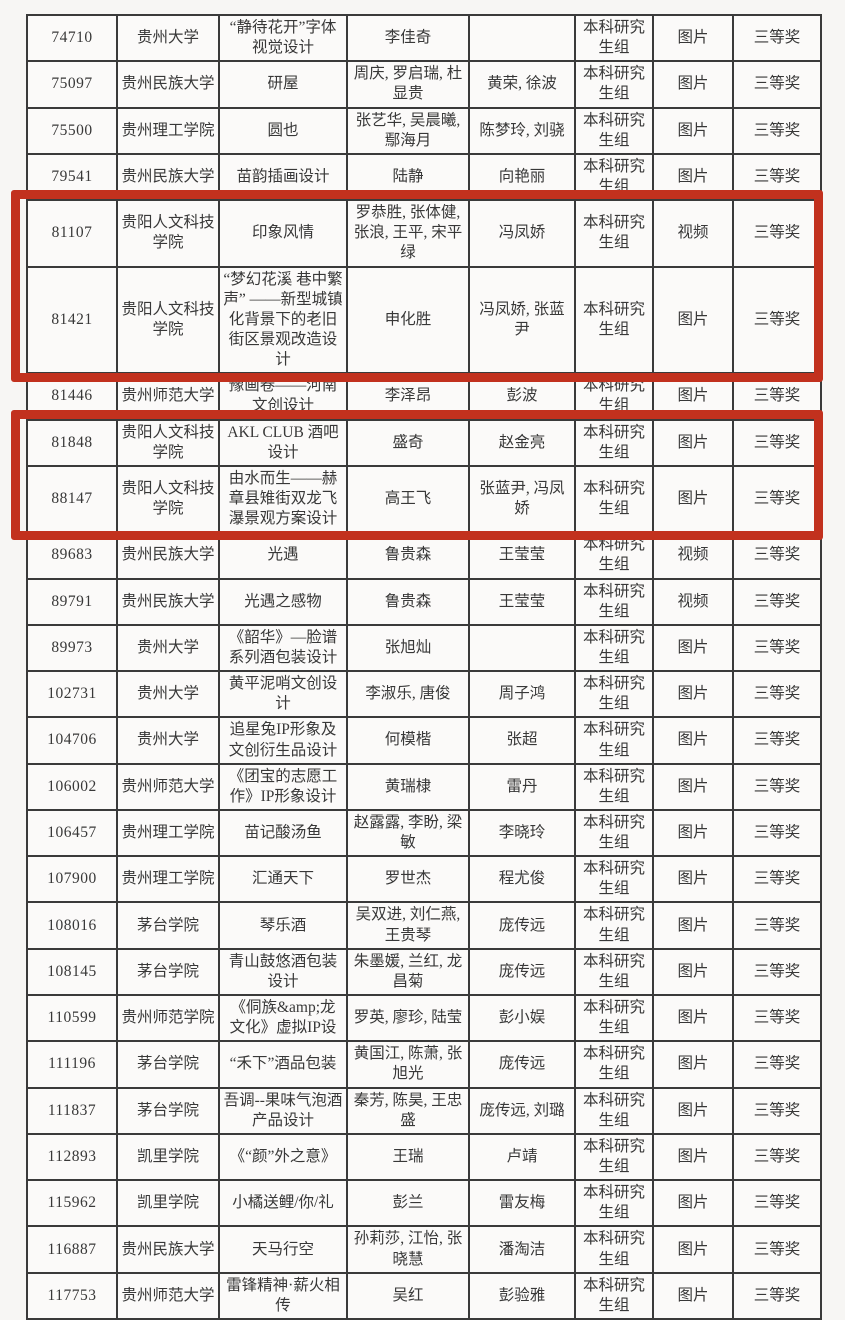 The image size is (845, 1320). Describe the element at coordinates (408, 233) in the screenshot. I see `cell-authors: 罗恭胜, 张体健, 张浪, 王平, 宋平绿` at that location.